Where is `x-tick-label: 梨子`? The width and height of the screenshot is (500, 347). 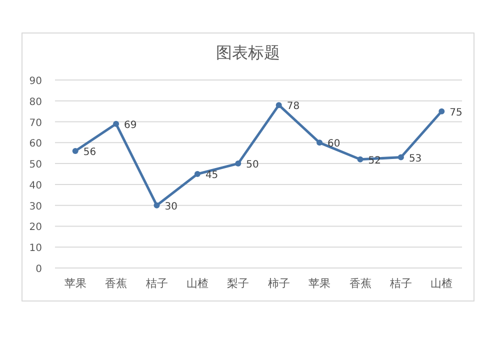 x-tick-label: 梨子 is located at coordinates (238, 283).